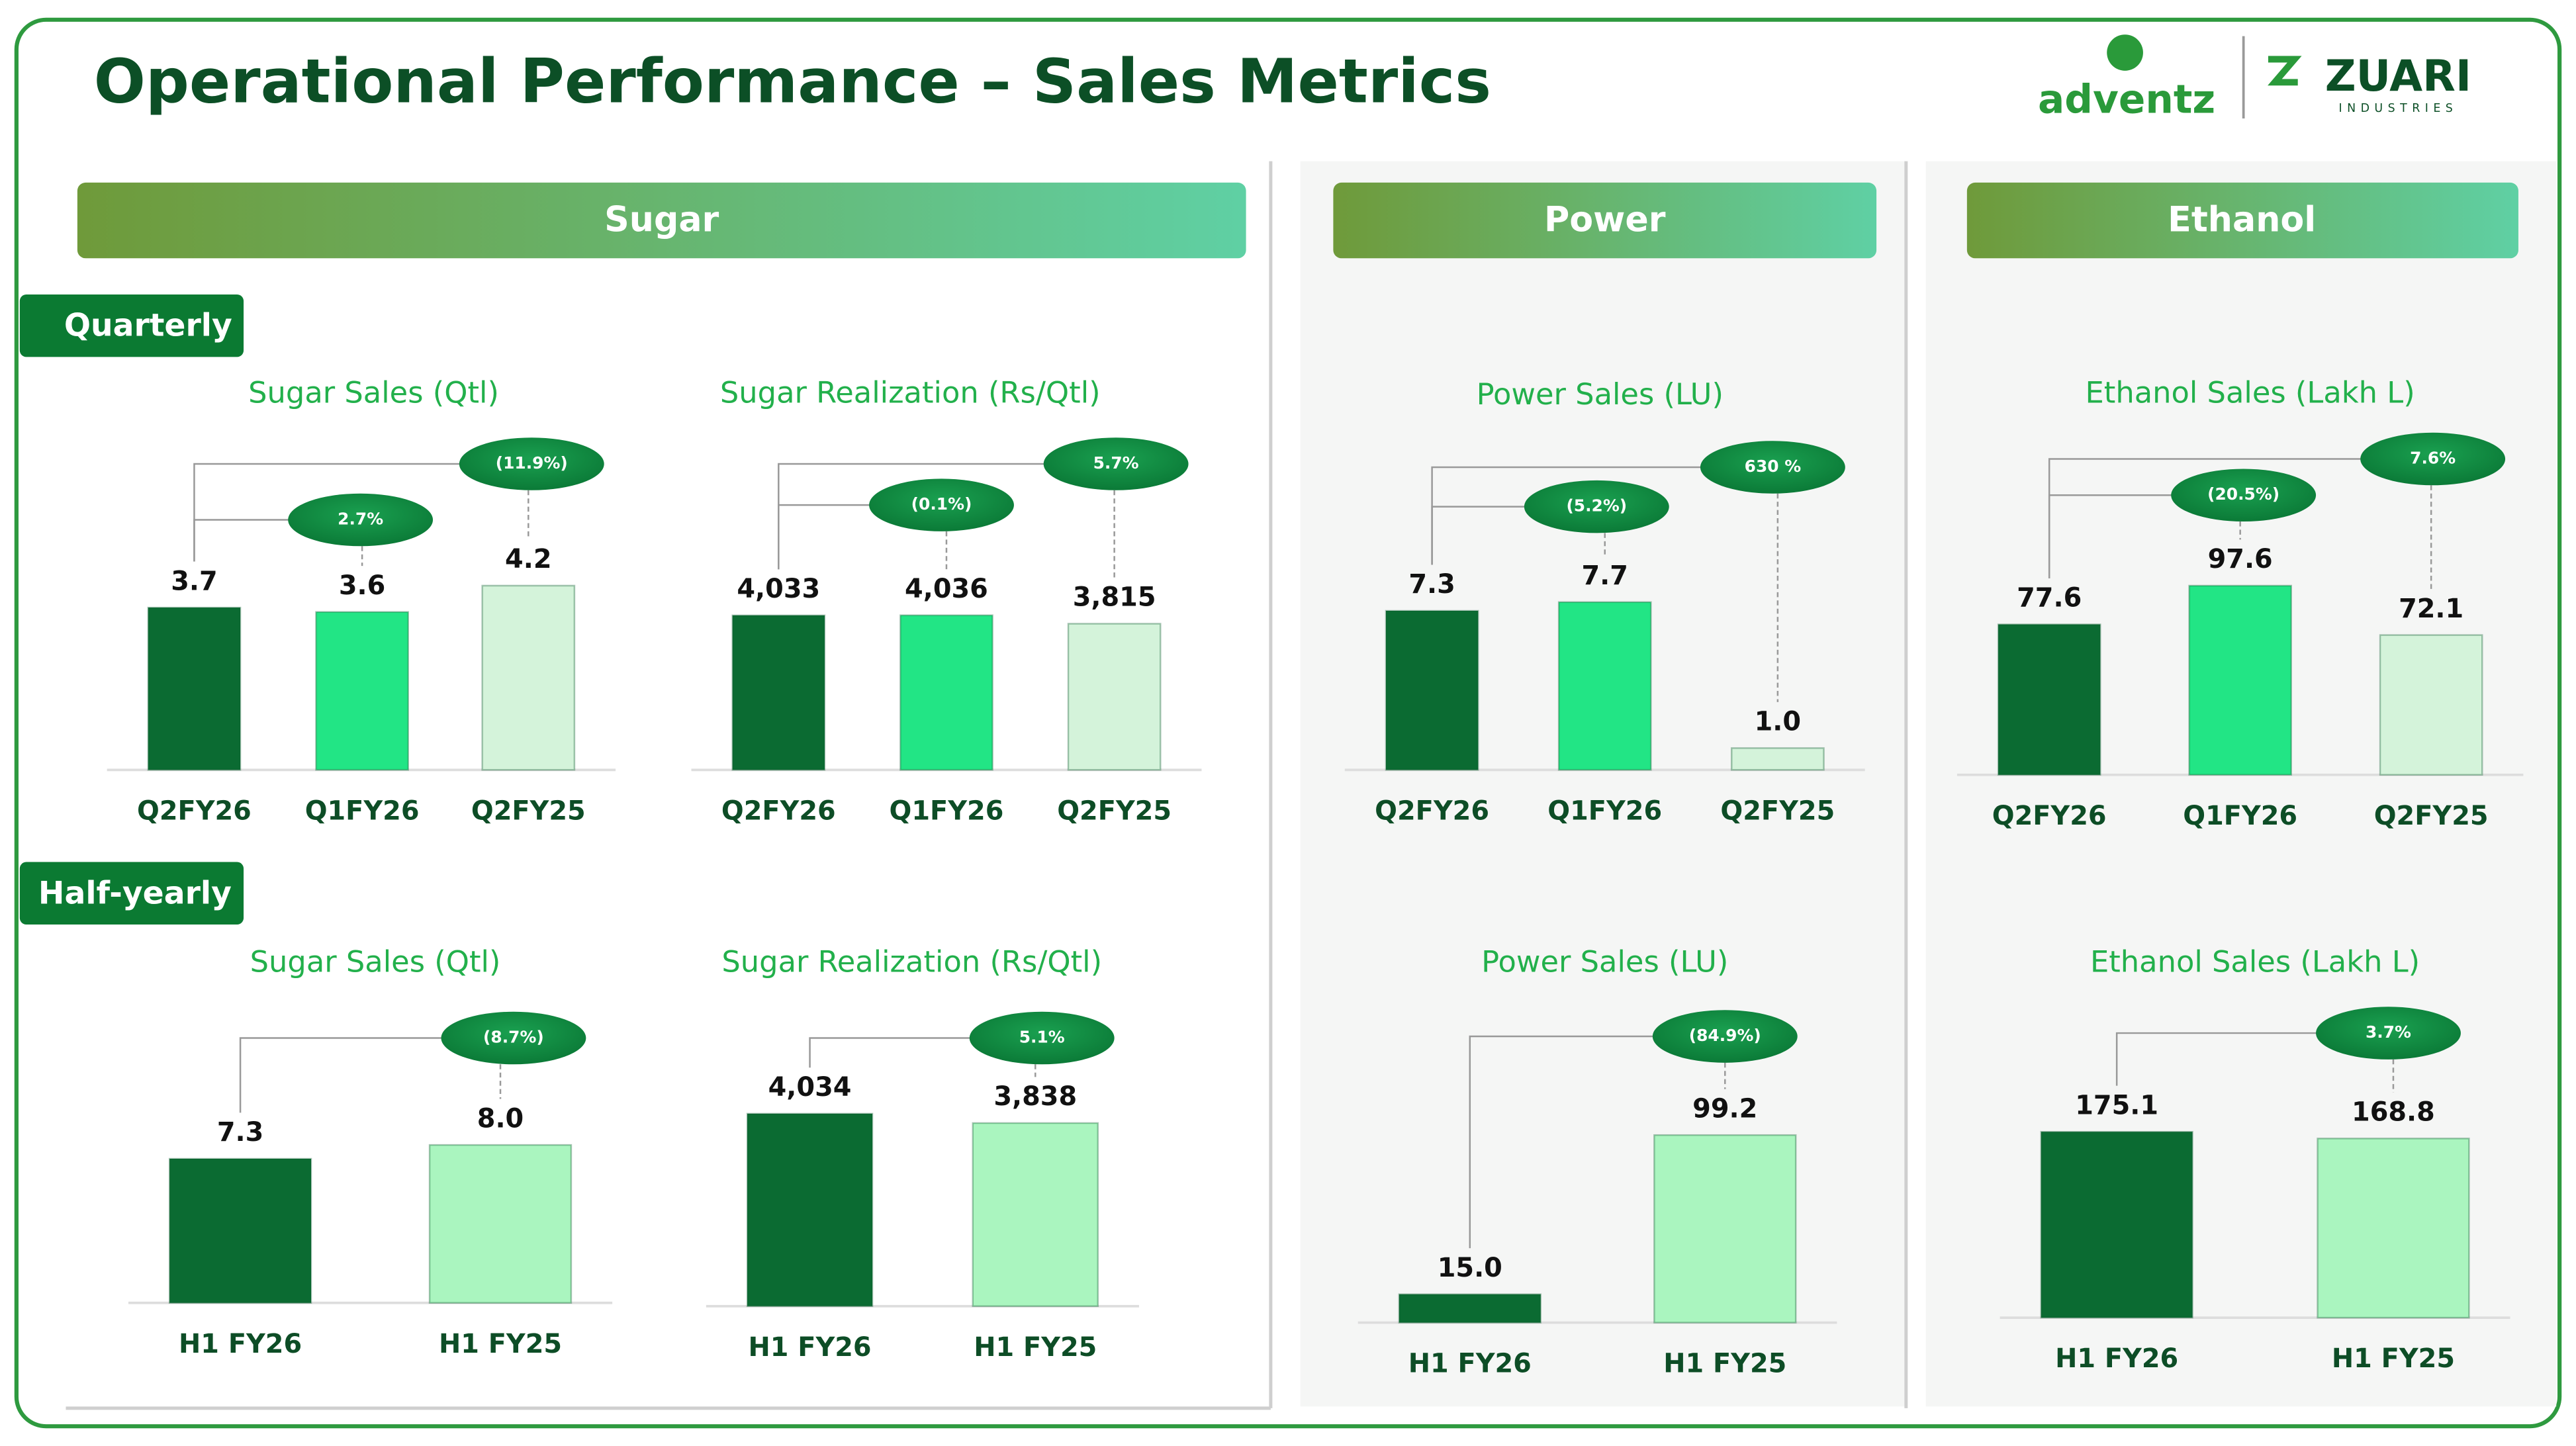 The width and height of the screenshot is (2576, 1446). I want to click on chart-title: Sugar Realization (Rs/Qtl), so click(911, 961).